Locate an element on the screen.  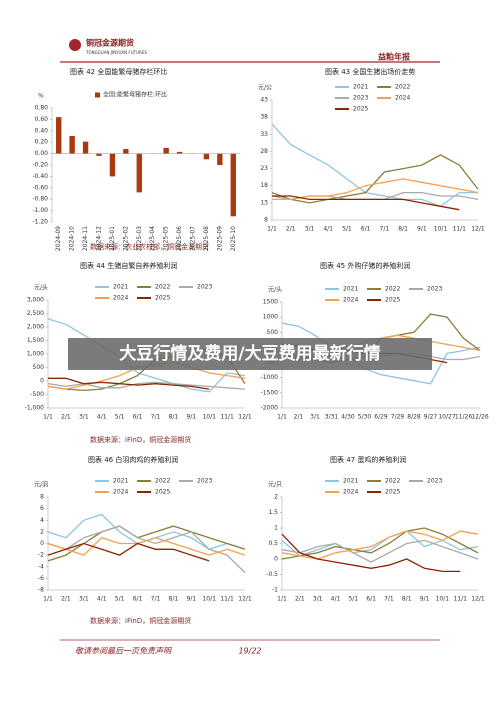
y-axis-label: % is located at coordinates (41, 96).